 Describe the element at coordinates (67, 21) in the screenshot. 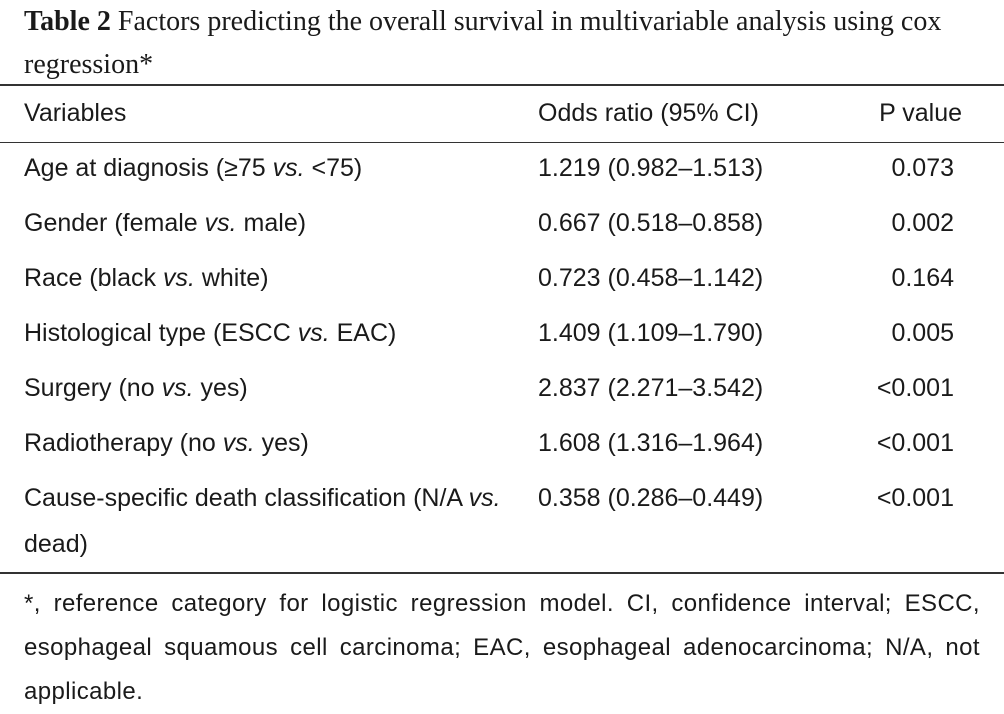

I see `table-label: Table 2` at that location.